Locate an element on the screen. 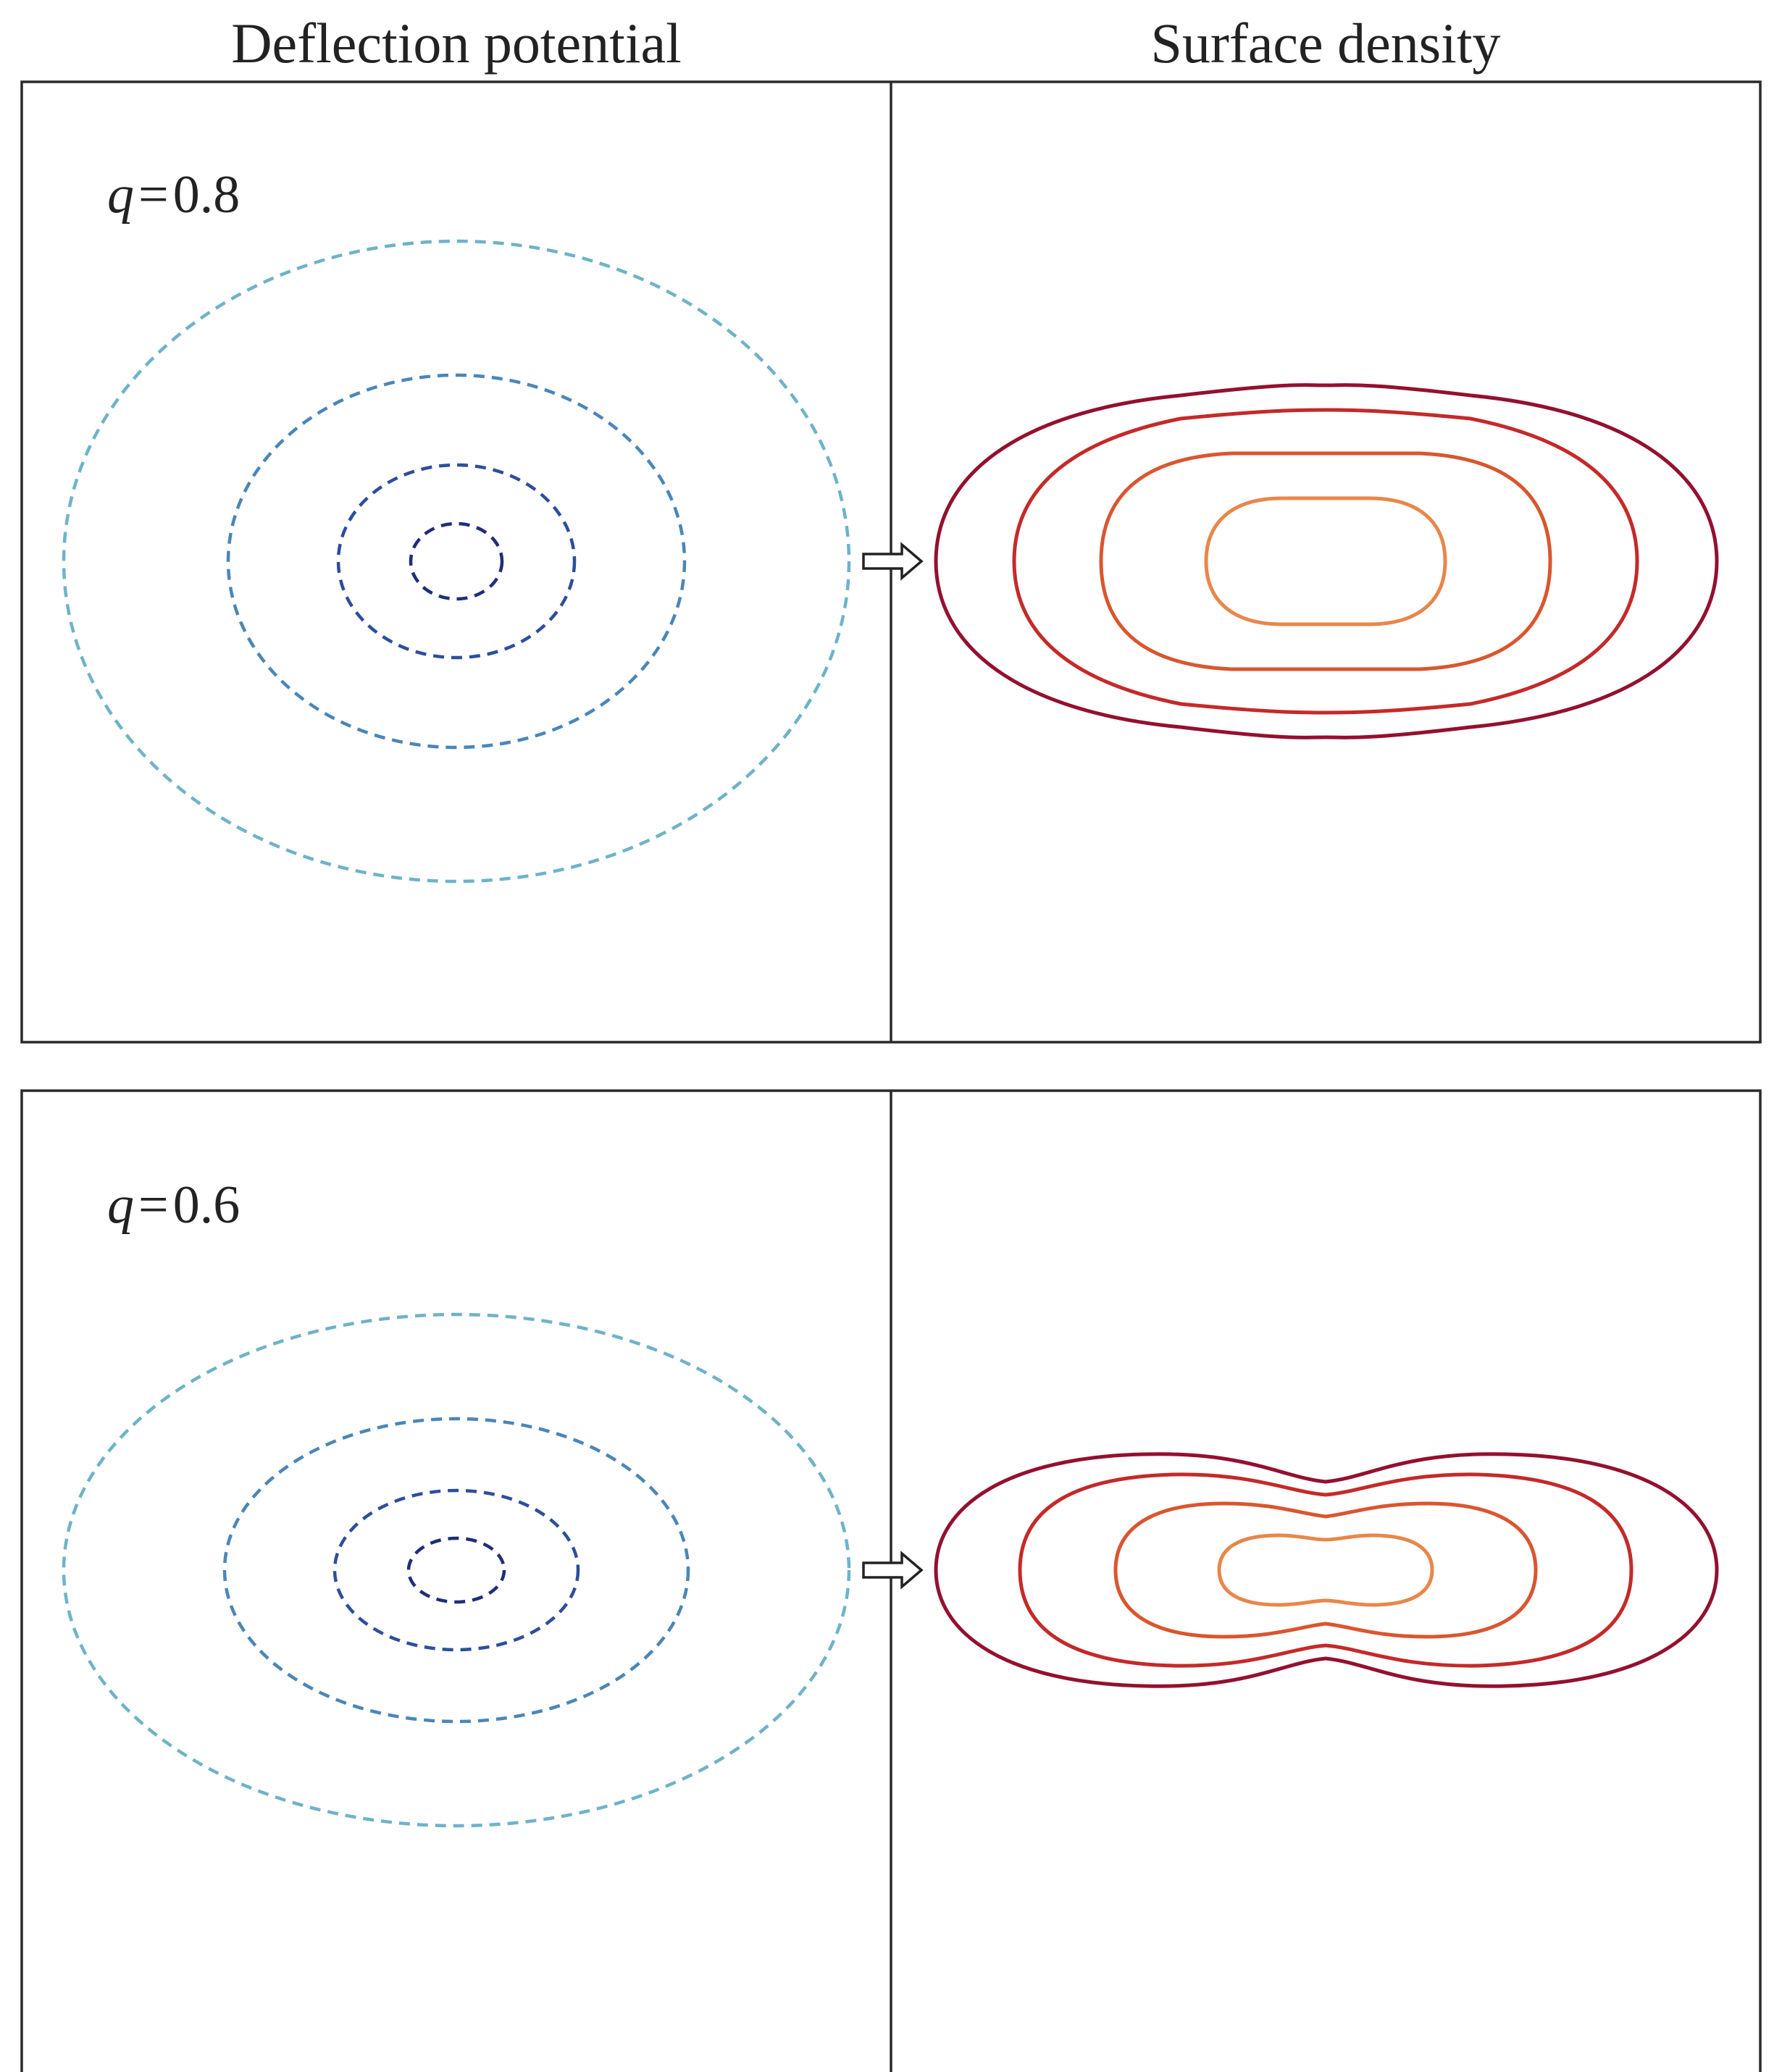 The width and height of the screenshot is (1782, 2072). potential-contours-top is located at coordinates (456, 561).